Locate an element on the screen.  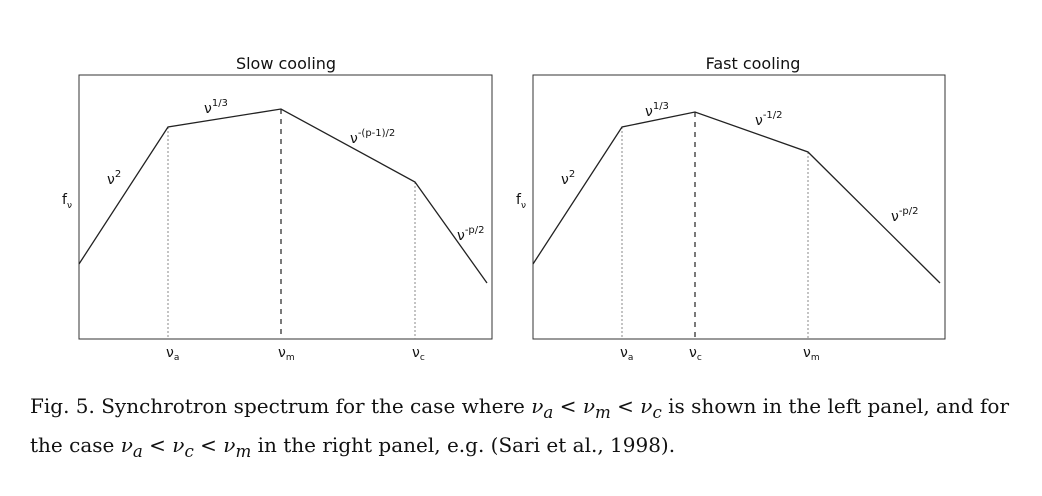
right-break-label-3: νm is located at coordinates (811, 354).